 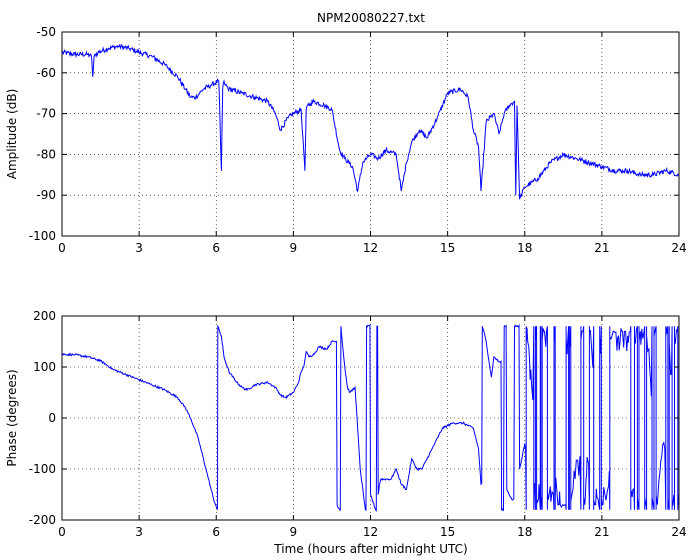 What do you see at coordinates (44, 367) in the screenshot?
I see `y-tick-label: 100` at bounding box center [44, 367].